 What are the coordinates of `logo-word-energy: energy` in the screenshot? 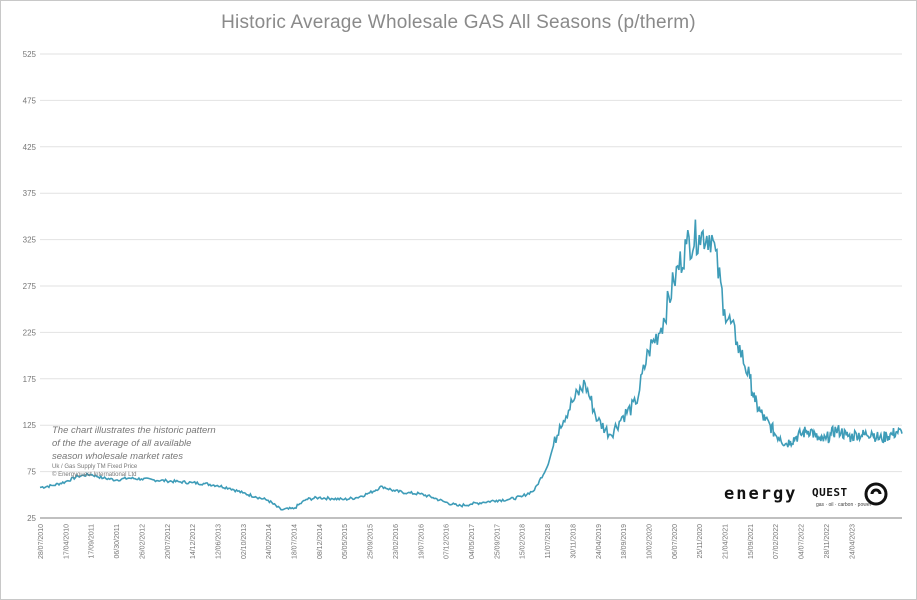 It's located at (761, 494).